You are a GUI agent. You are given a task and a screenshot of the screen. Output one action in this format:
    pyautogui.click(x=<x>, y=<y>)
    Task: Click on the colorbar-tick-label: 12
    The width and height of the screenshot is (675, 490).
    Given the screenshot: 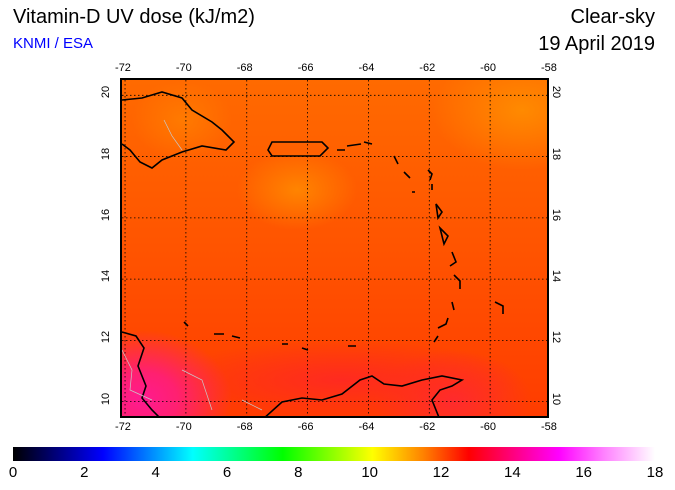 What is the action you would take?
    pyautogui.click(x=441, y=472)
    